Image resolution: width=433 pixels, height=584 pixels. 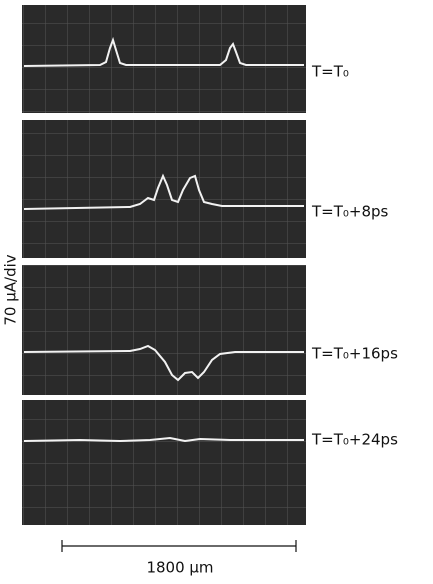 I want to click on panel-label: T=T₀+24ps, so click(x=354, y=440).